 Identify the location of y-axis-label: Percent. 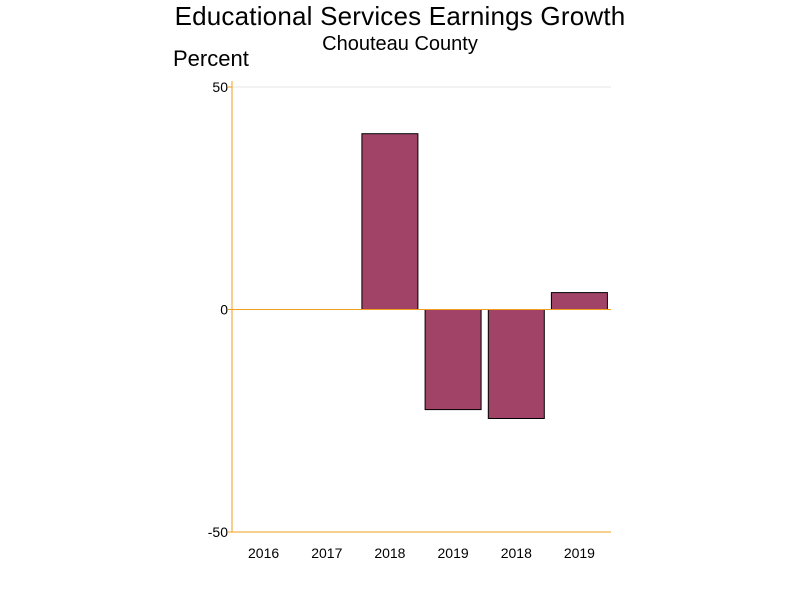
(211, 58).